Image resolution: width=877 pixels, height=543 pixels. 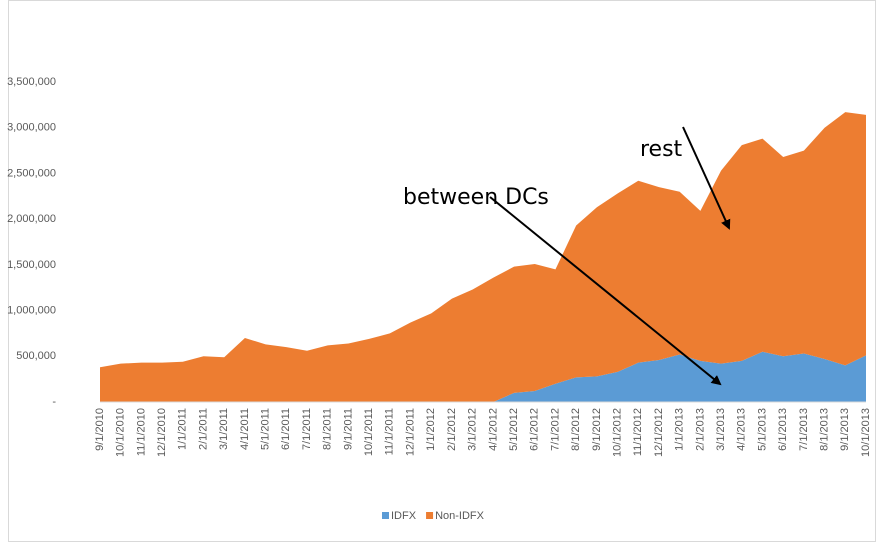 What do you see at coordinates (476, 197) in the screenshot?
I see `annotation: between DCs` at bounding box center [476, 197].